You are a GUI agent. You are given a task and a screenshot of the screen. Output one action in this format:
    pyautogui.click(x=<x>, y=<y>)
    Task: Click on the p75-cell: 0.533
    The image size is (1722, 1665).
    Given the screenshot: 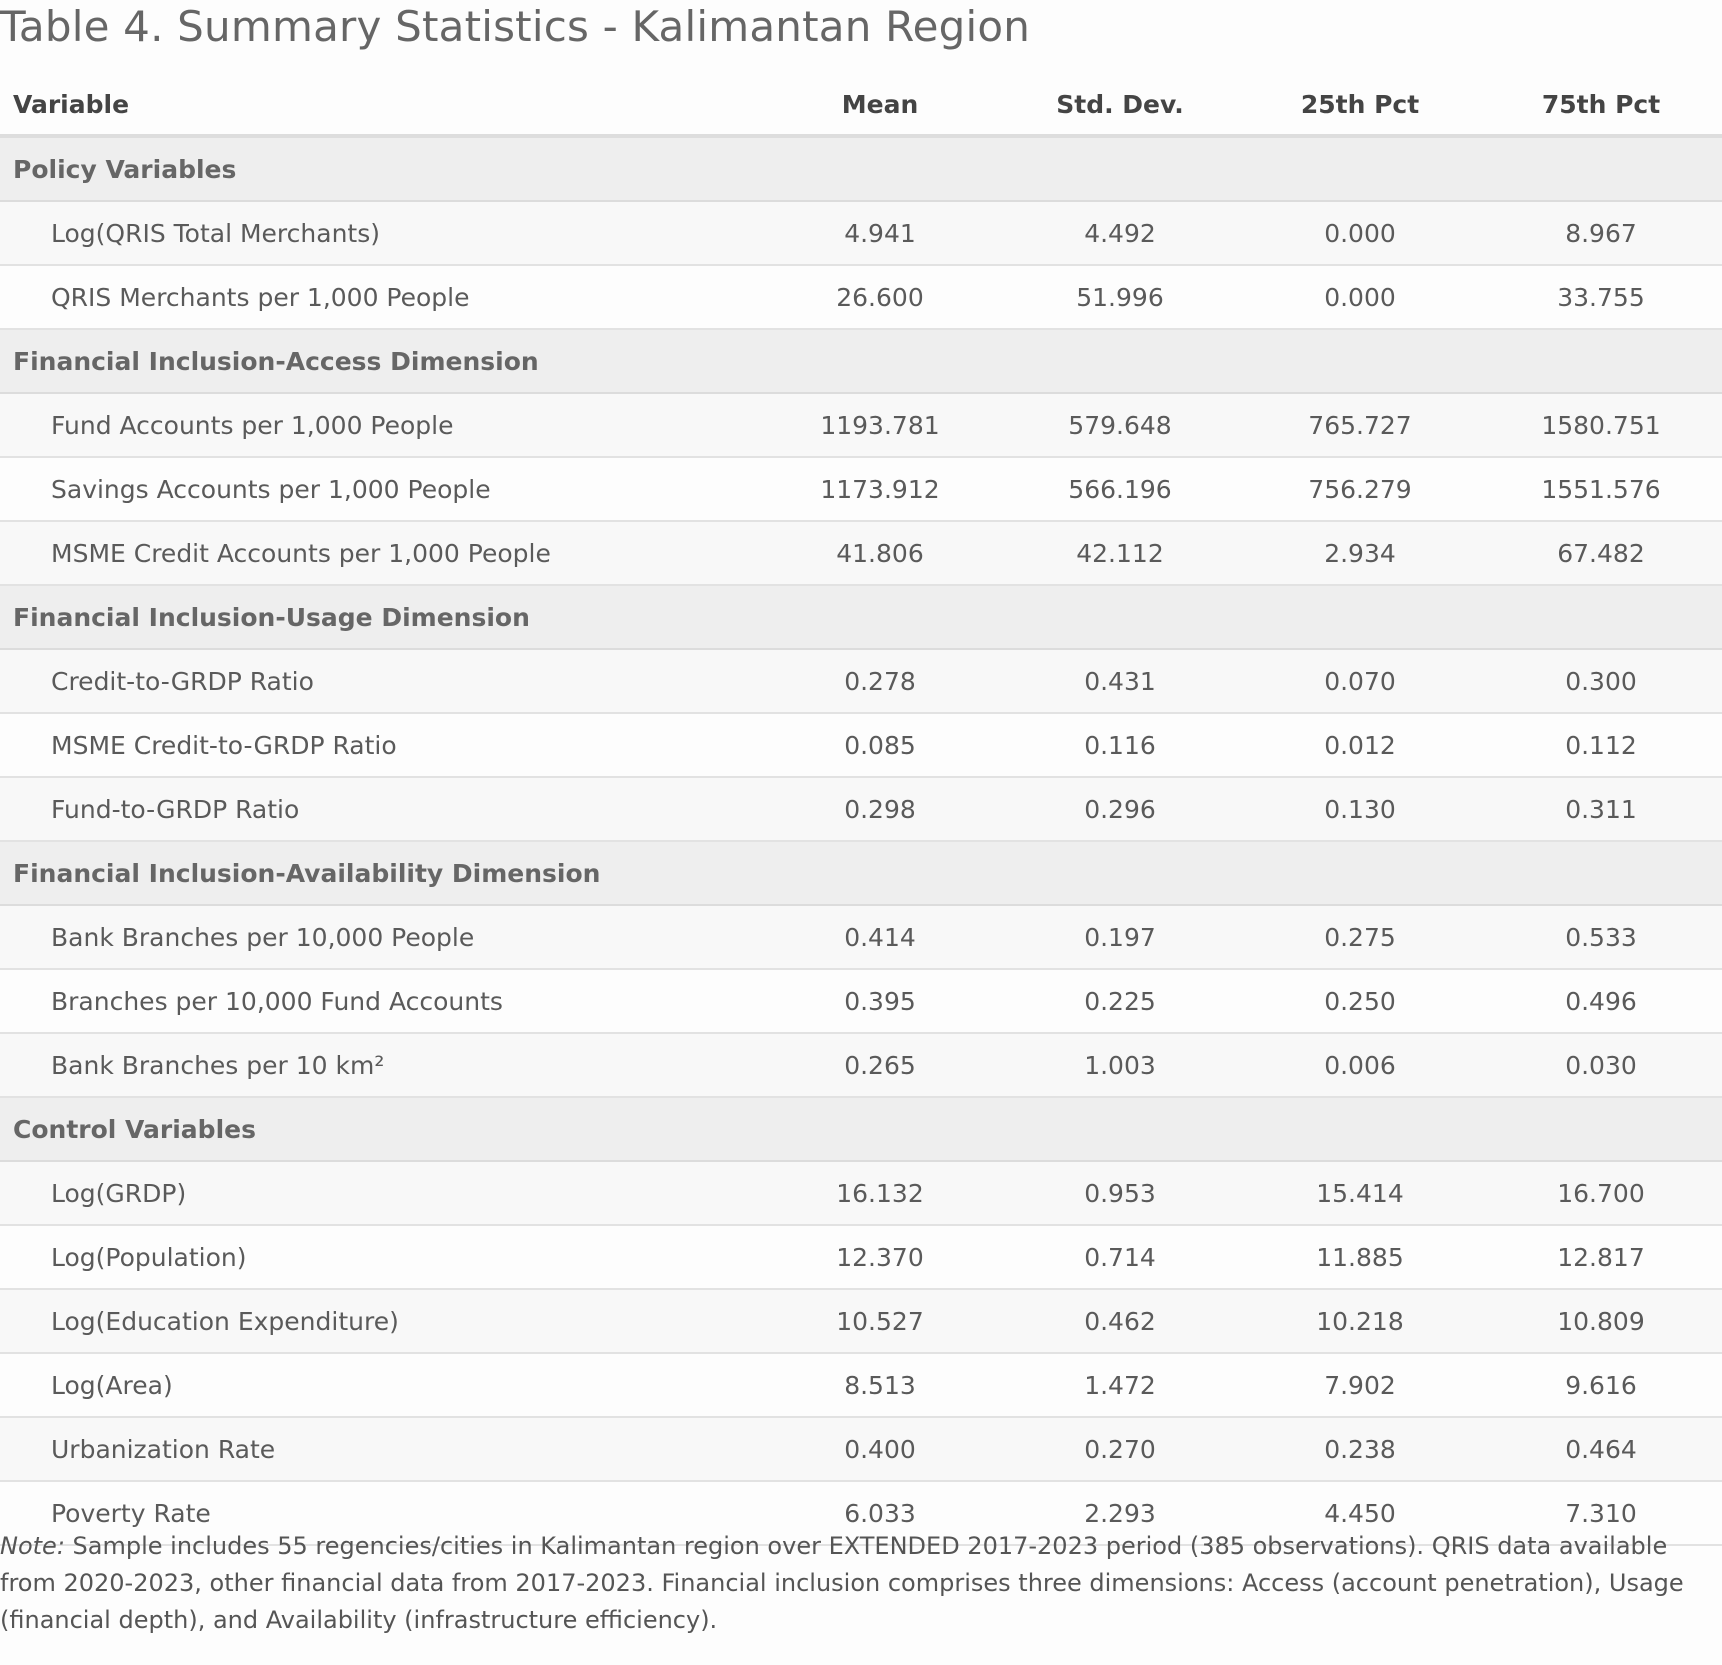 What is the action you would take?
    pyautogui.click(x=1601, y=937)
    